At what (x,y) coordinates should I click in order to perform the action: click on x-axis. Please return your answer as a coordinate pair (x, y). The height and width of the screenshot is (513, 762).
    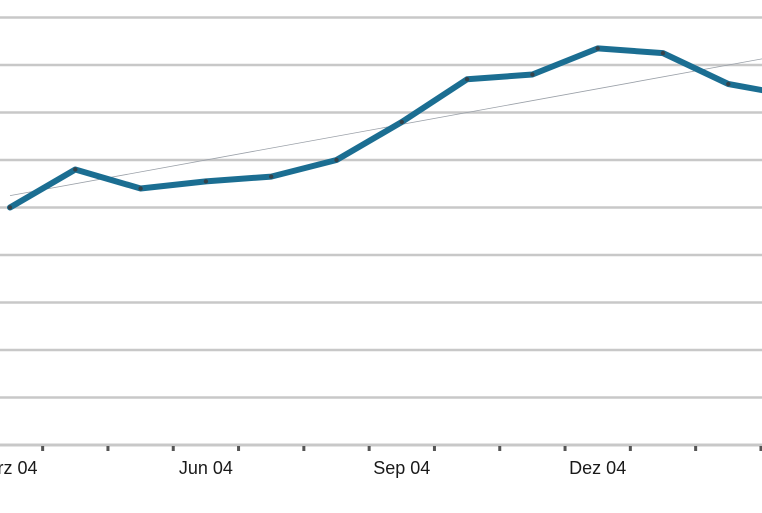
    Looking at the image, I should click on (381, 447).